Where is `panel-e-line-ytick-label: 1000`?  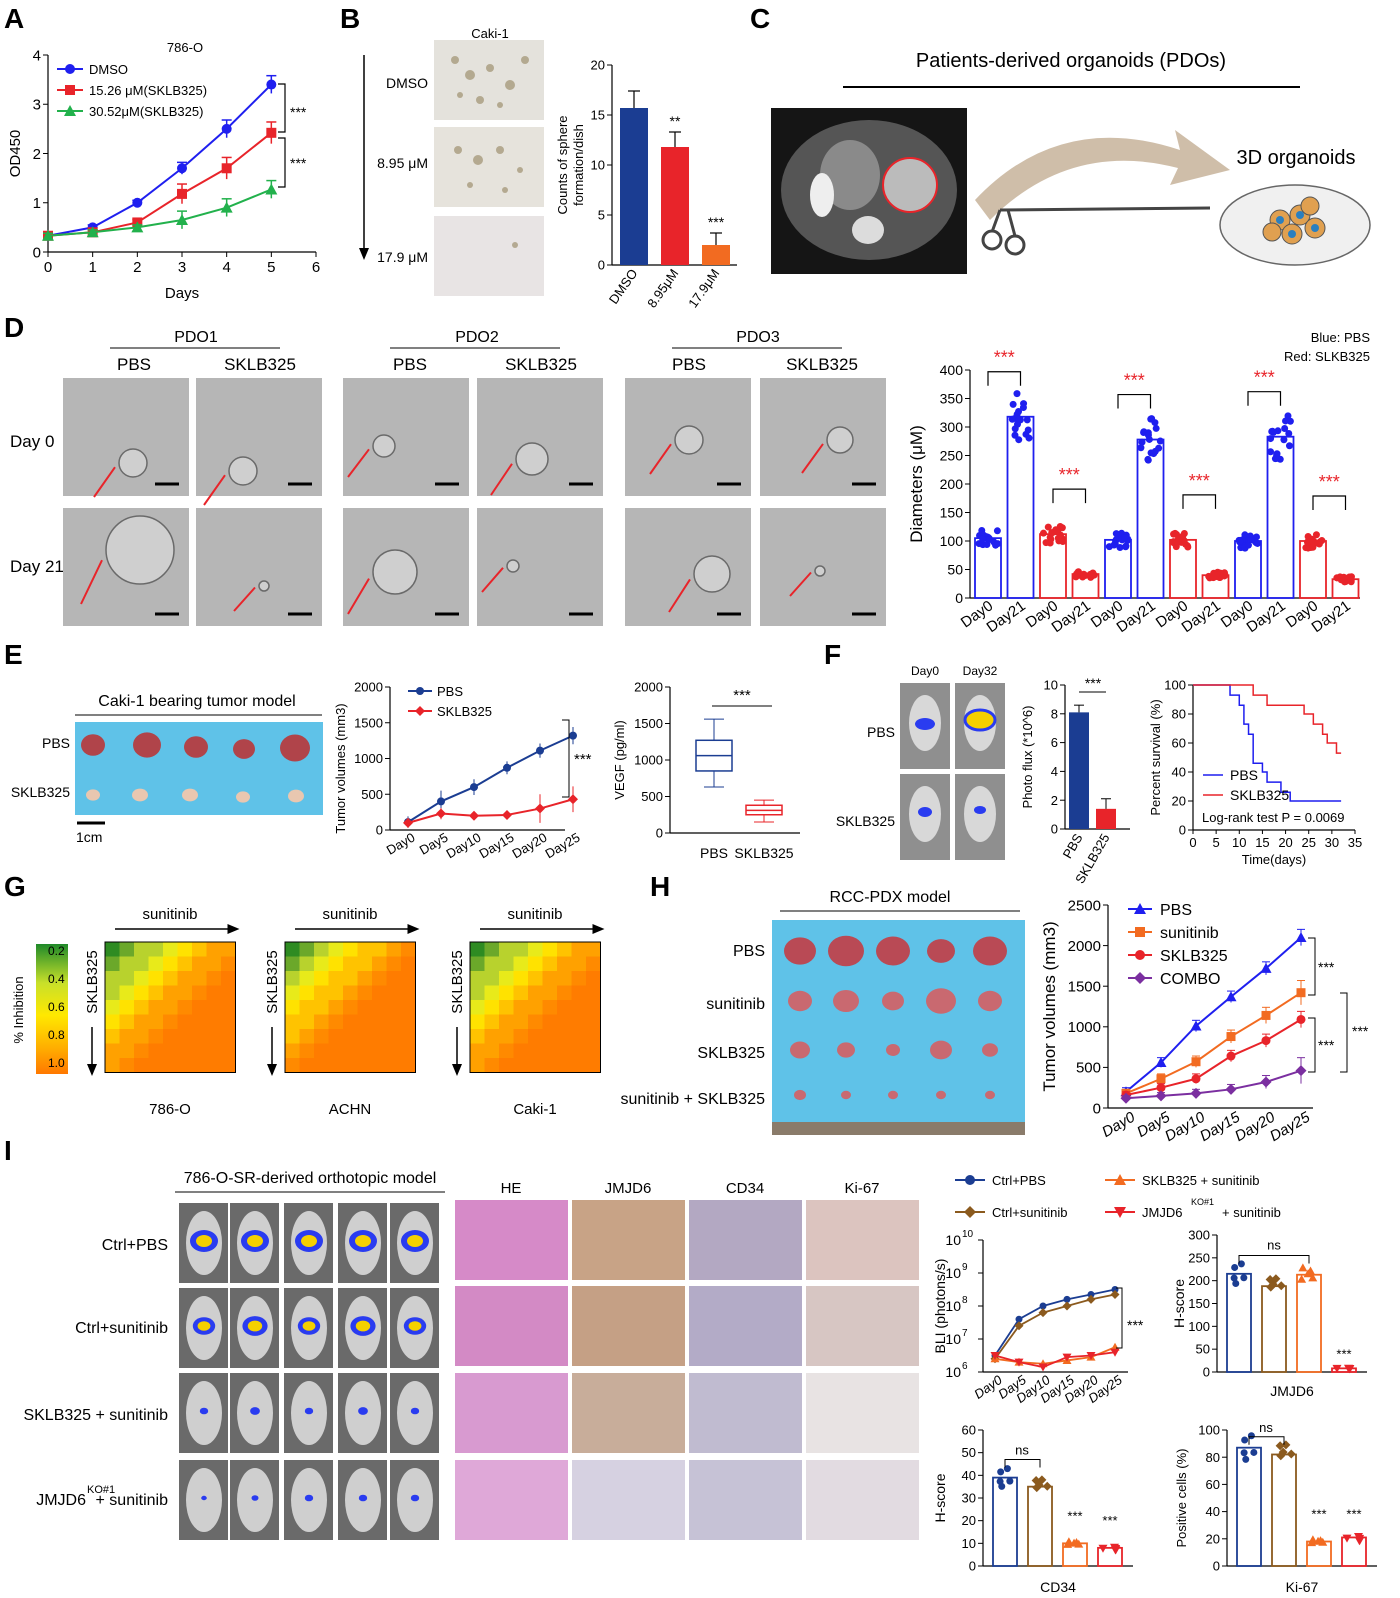
panel-e-line-ytick-label: 1000 is located at coordinates (368, 758).